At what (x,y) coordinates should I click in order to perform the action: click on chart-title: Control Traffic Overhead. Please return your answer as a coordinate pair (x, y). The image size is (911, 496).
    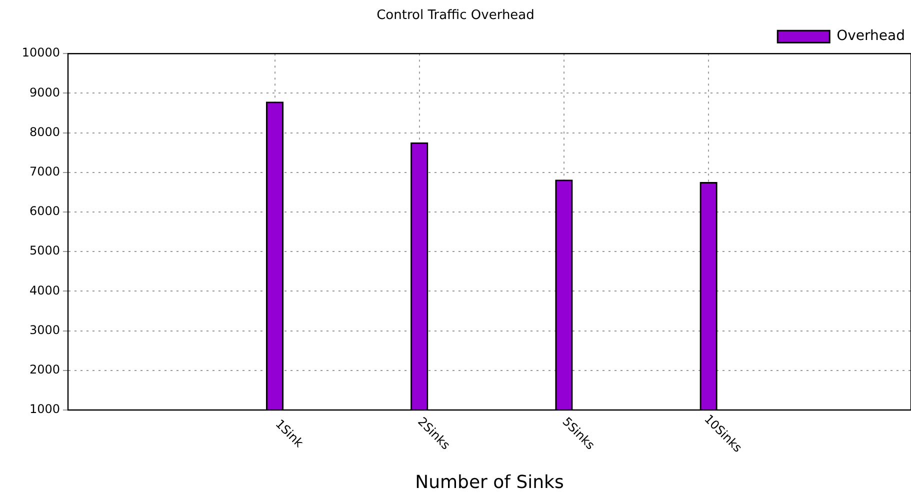
    Looking at the image, I should click on (455, 16).